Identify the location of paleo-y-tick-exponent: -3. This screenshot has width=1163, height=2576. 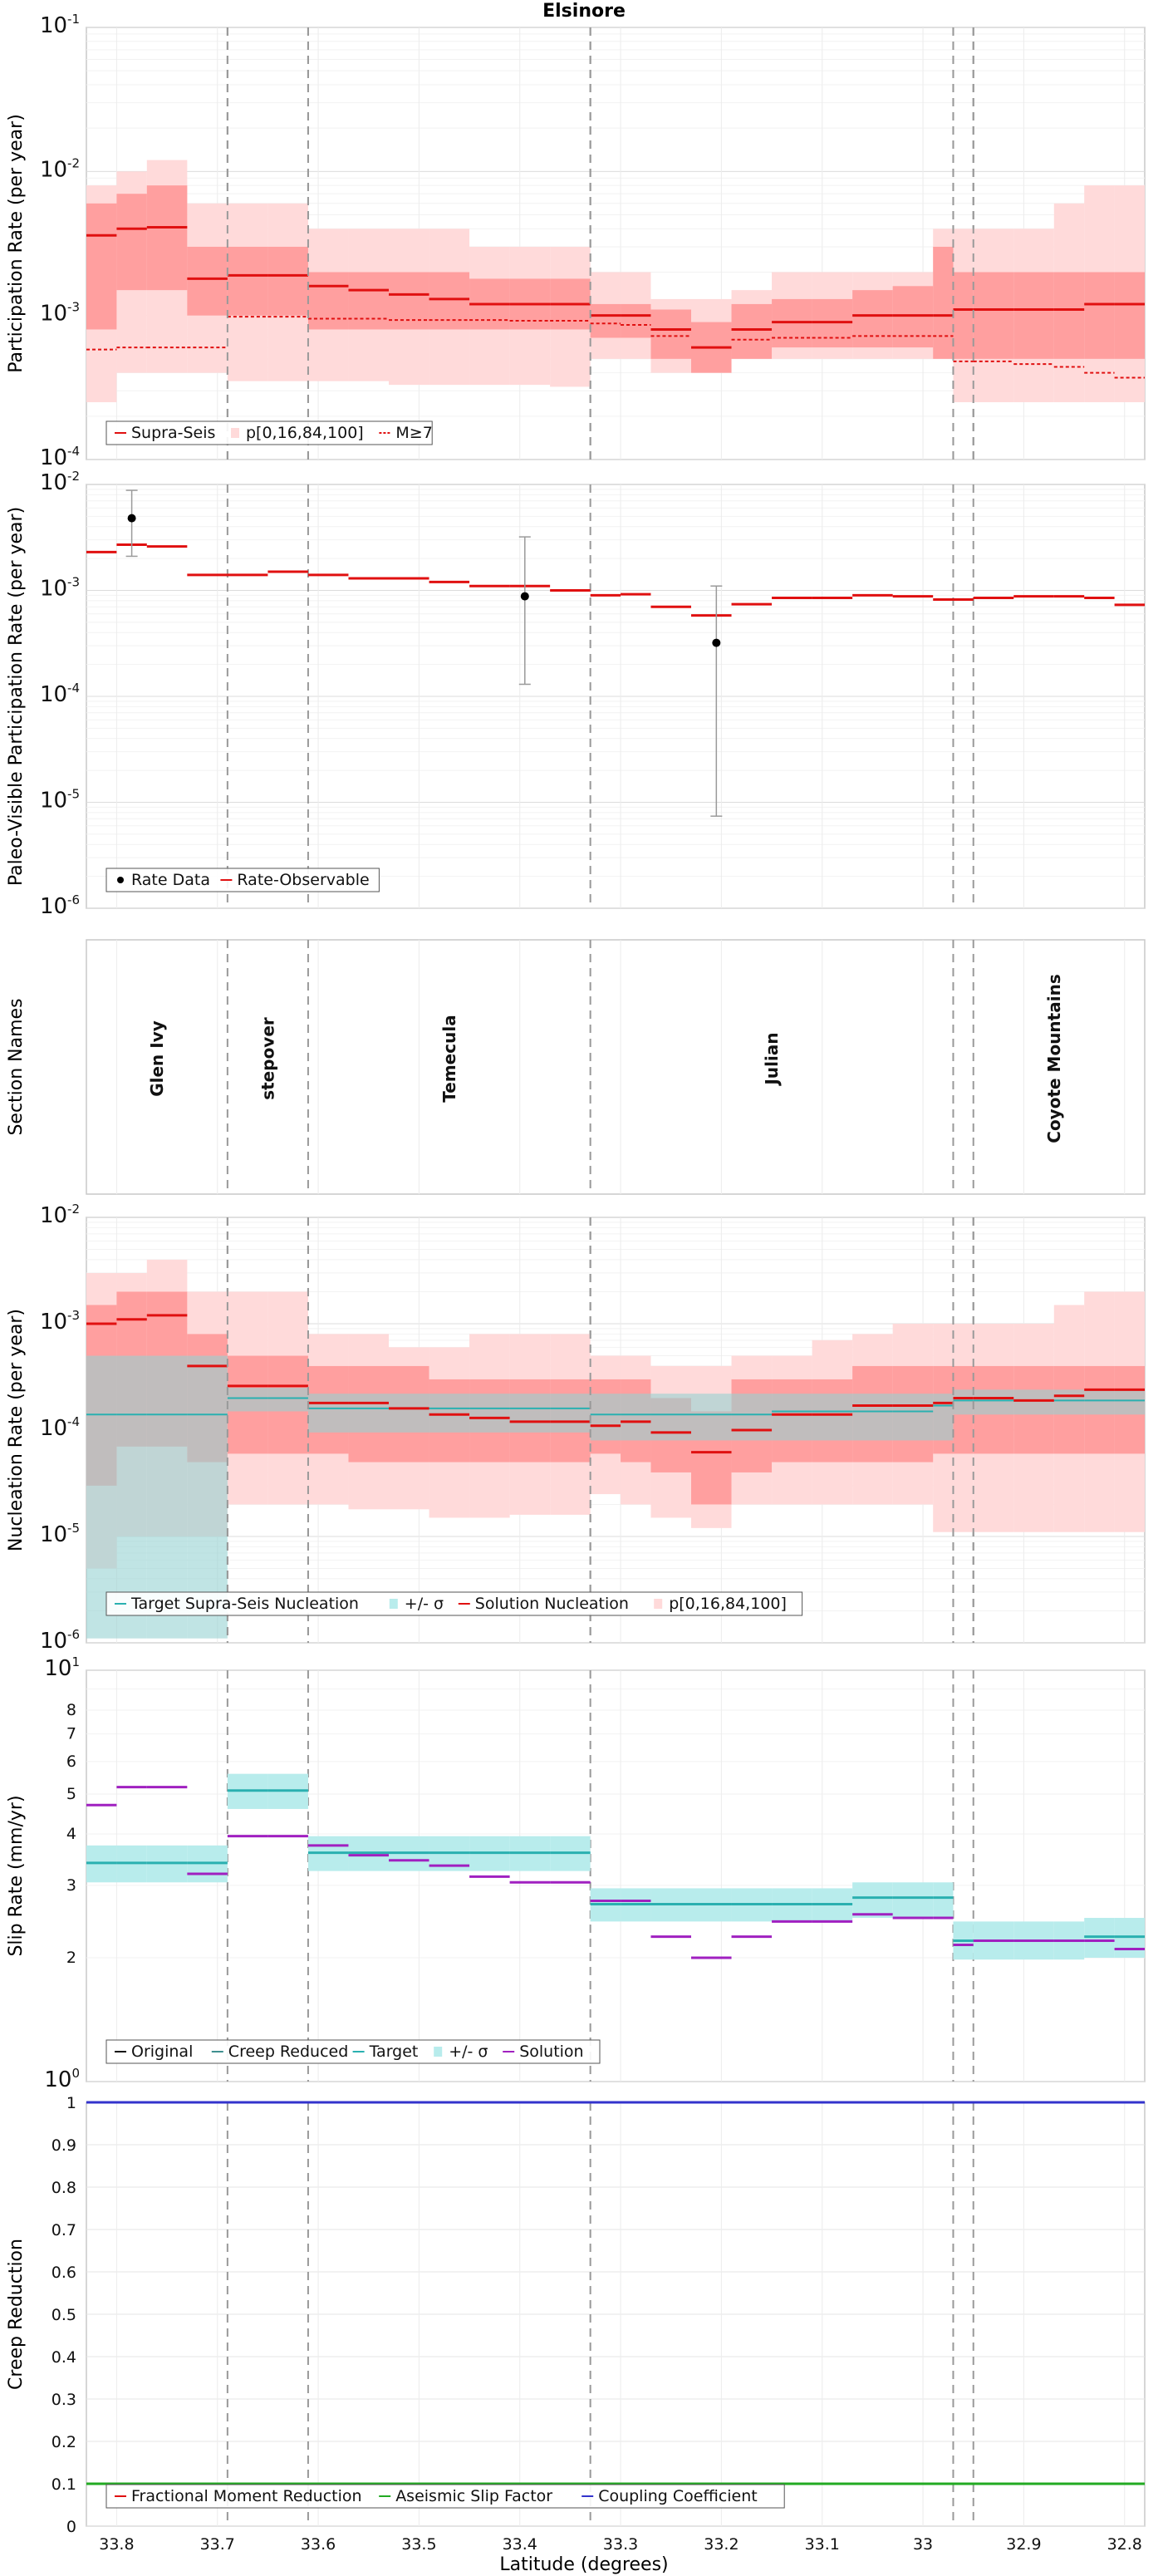
(73, 582).